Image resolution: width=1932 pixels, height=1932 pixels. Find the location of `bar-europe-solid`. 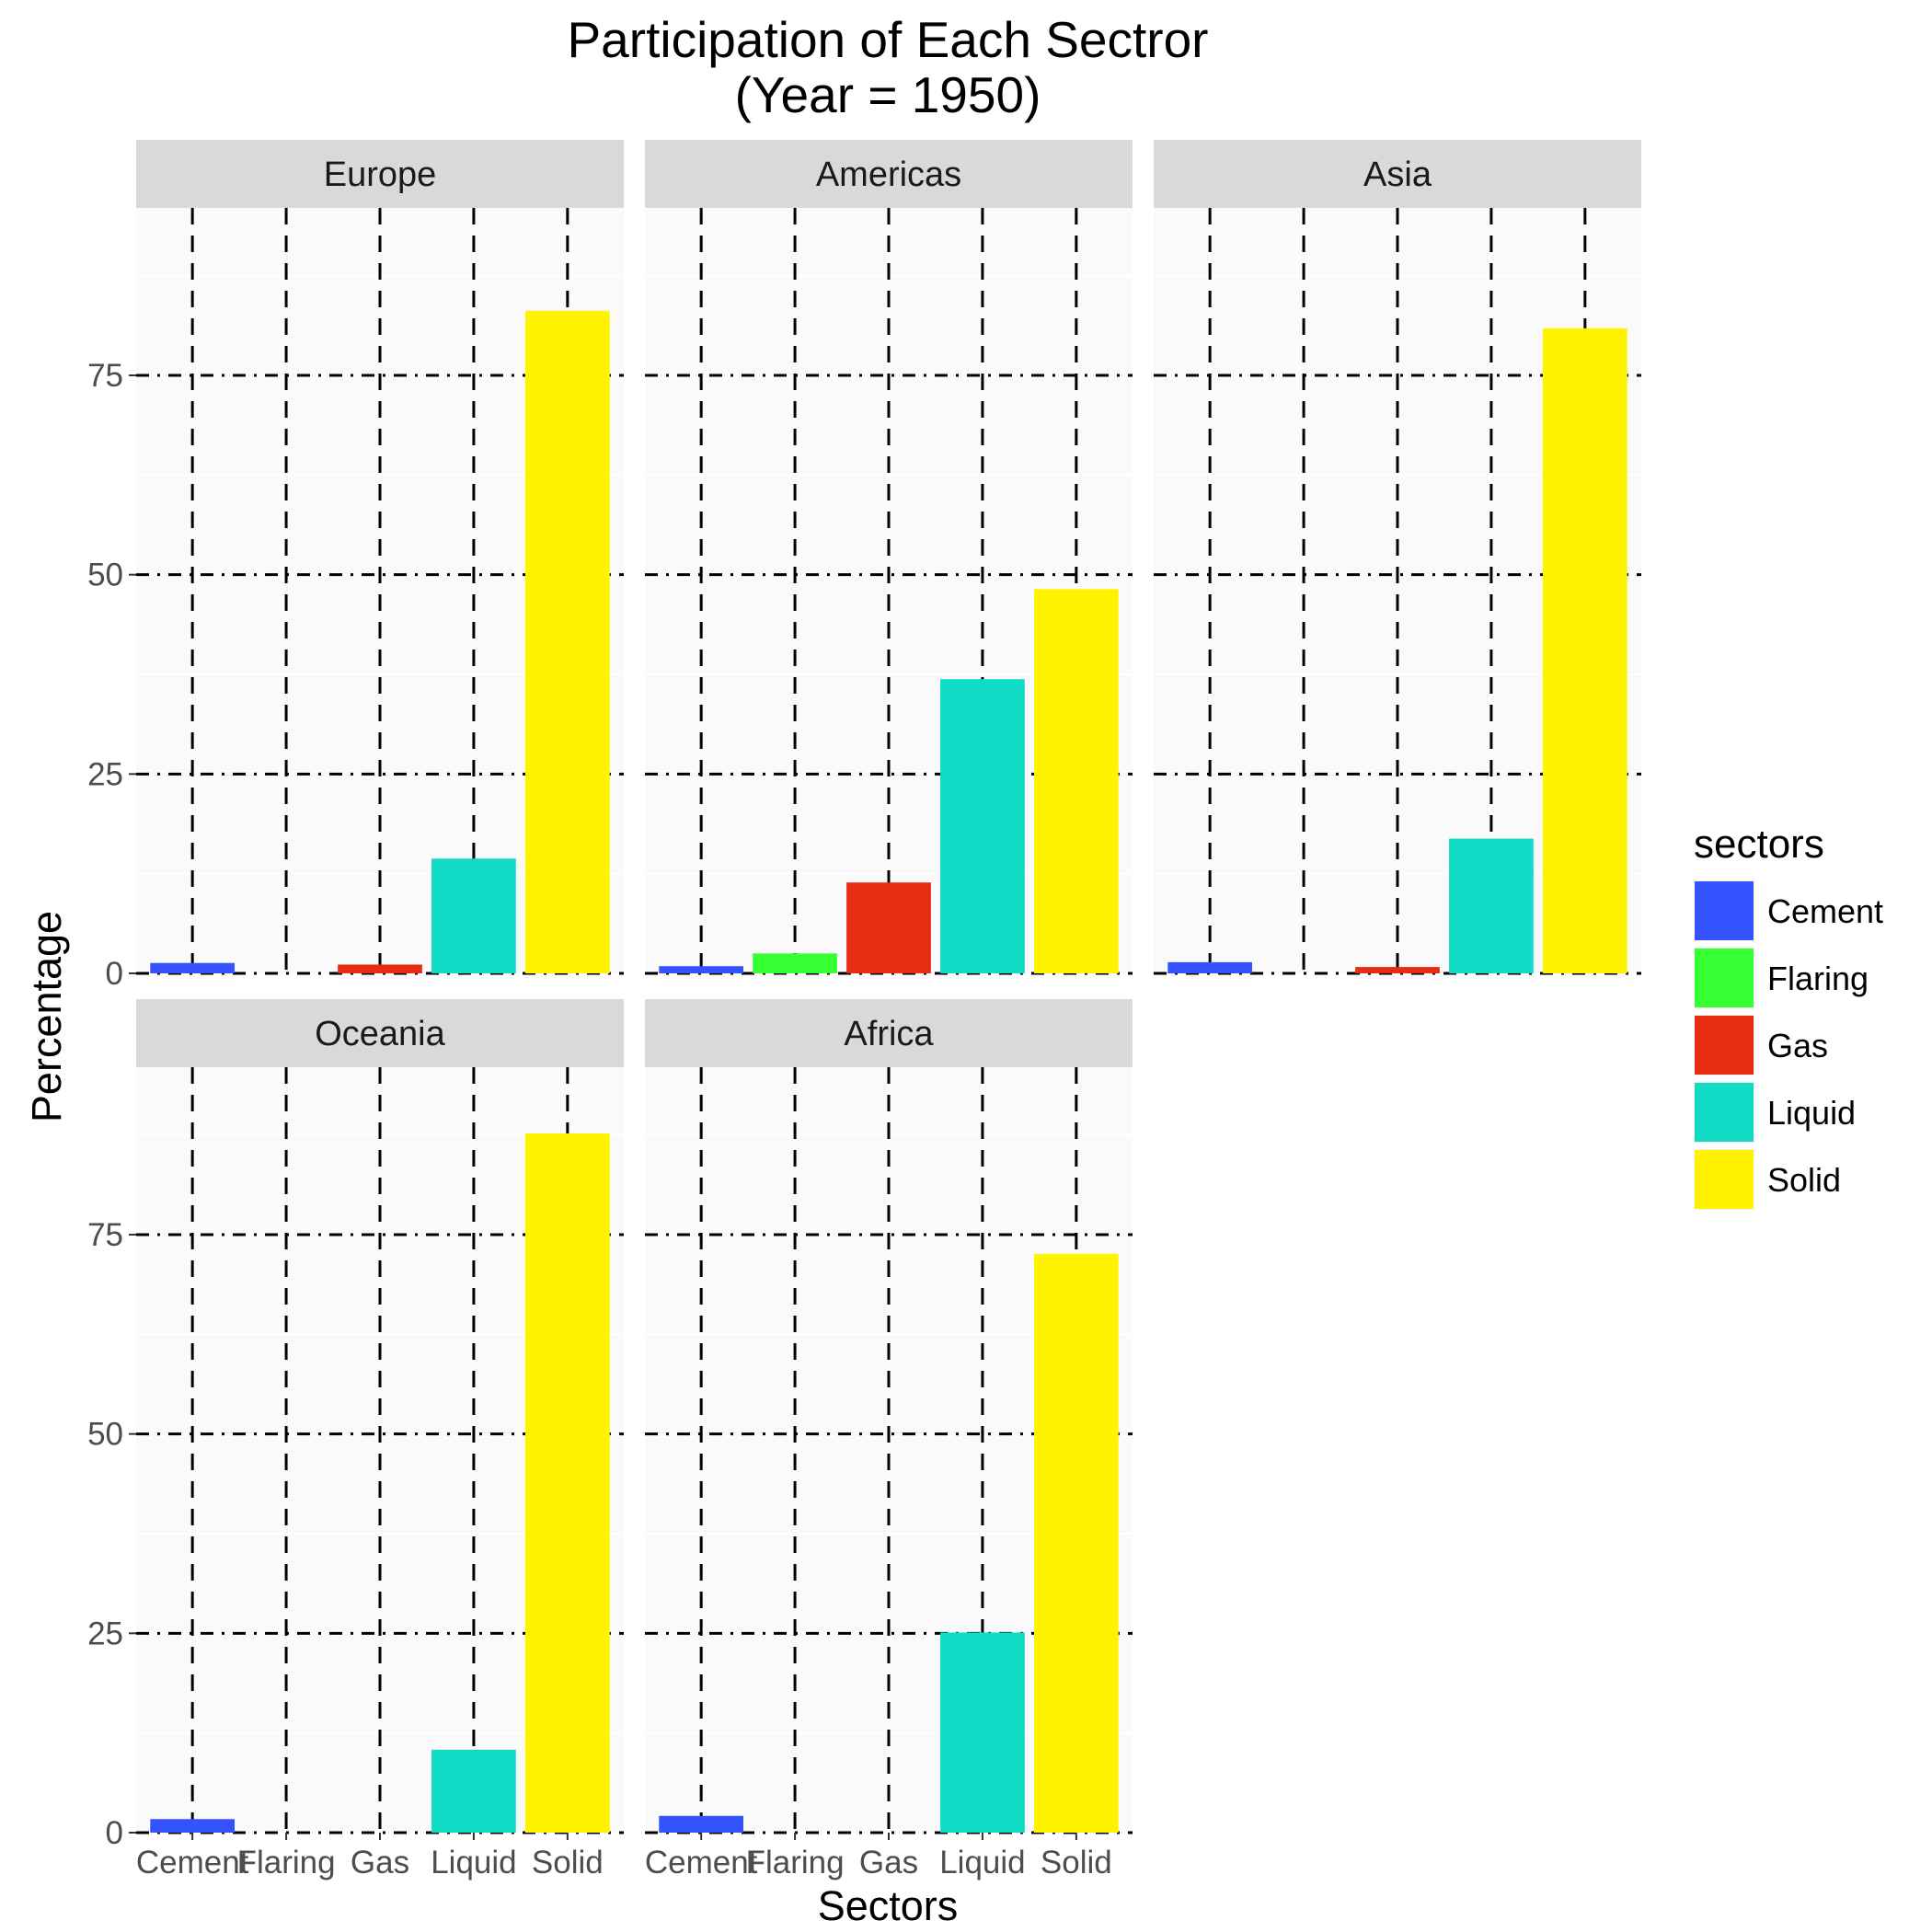

bar-europe-solid is located at coordinates (567, 641).